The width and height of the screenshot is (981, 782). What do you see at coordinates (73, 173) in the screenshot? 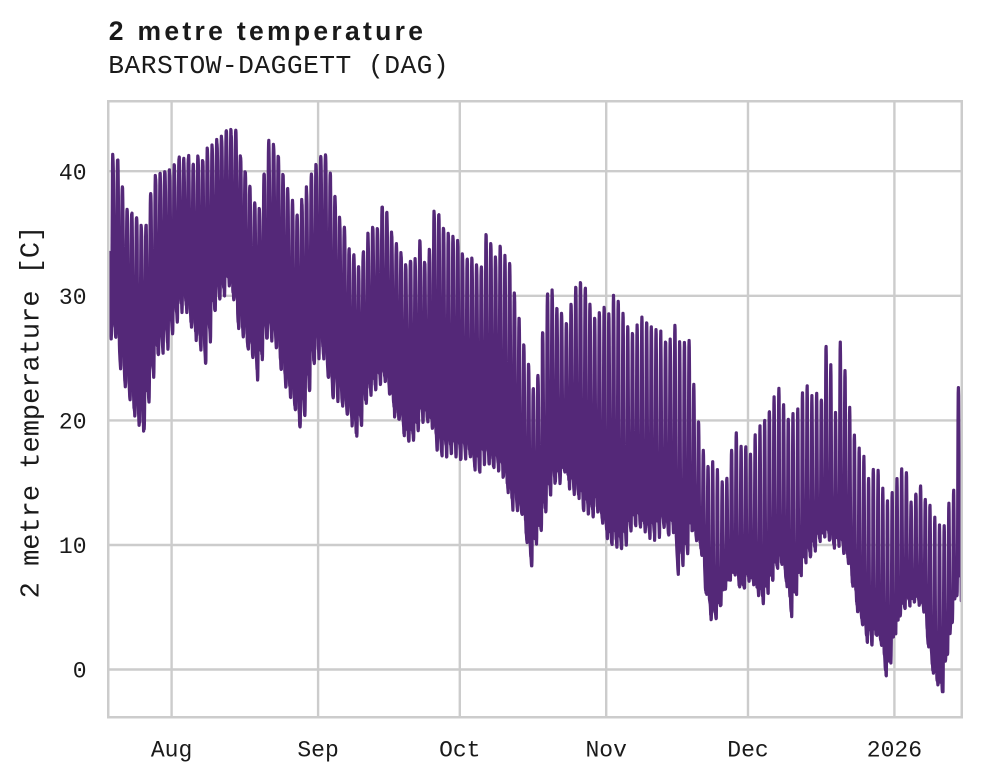
I see `svg-text: 40` at bounding box center [73, 173].